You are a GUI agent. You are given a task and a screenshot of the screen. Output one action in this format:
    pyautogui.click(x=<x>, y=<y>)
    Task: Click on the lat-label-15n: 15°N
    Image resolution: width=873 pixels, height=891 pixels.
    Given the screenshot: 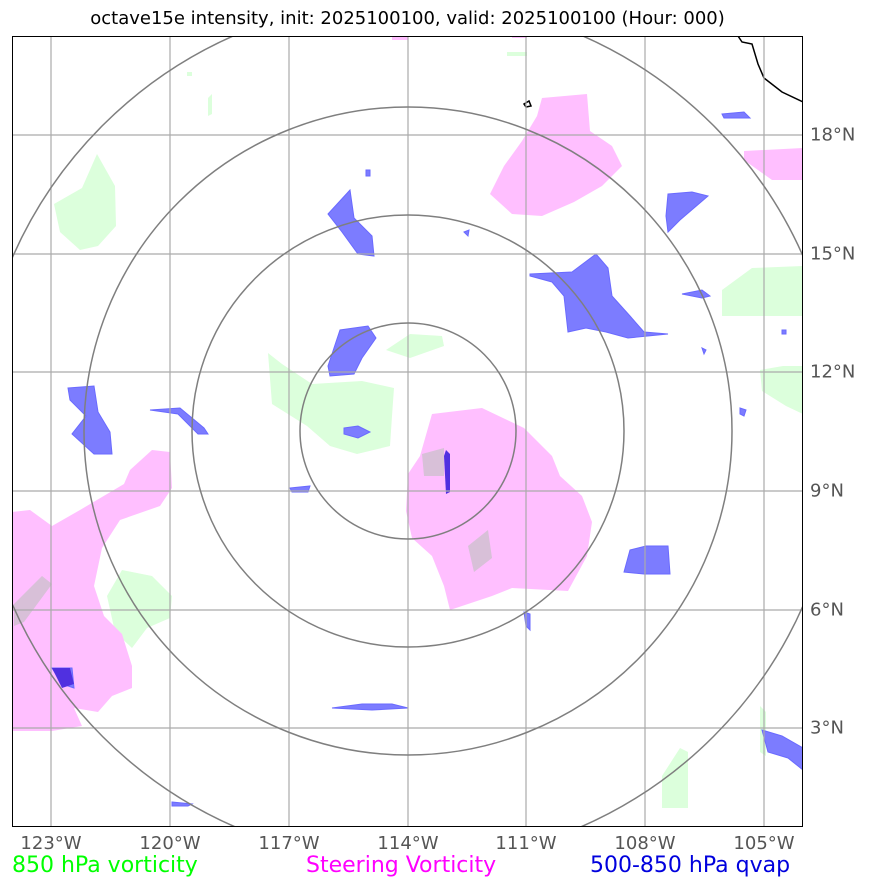 What is the action you would take?
    pyautogui.click(x=833, y=254)
    